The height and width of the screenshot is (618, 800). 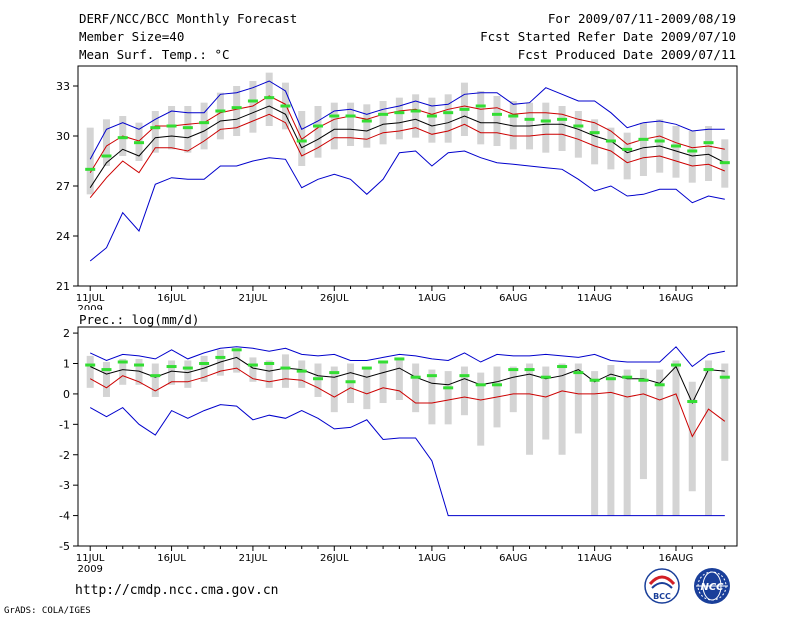 What do you see at coordinates (432, 558) in the screenshot?
I see `x-tick-label: 1AUG` at bounding box center [432, 558].